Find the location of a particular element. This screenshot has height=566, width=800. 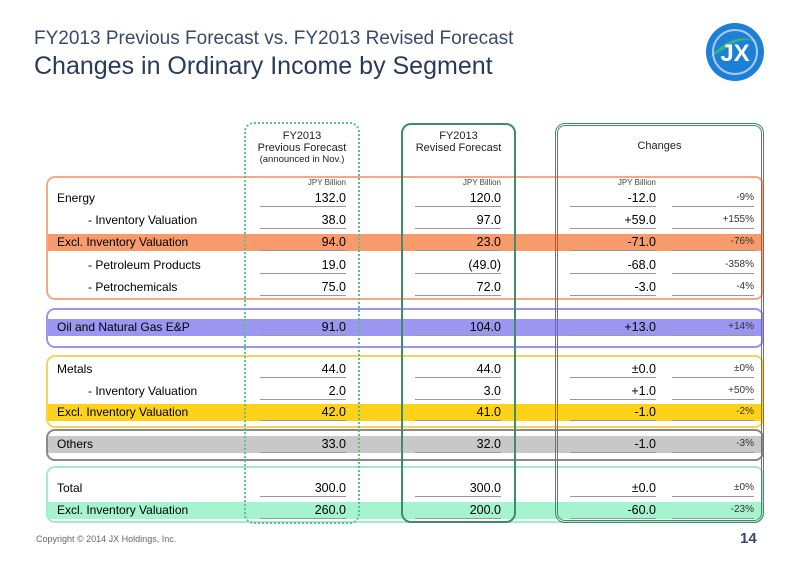

rev-value: 44.0 is located at coordinates (488, 369).